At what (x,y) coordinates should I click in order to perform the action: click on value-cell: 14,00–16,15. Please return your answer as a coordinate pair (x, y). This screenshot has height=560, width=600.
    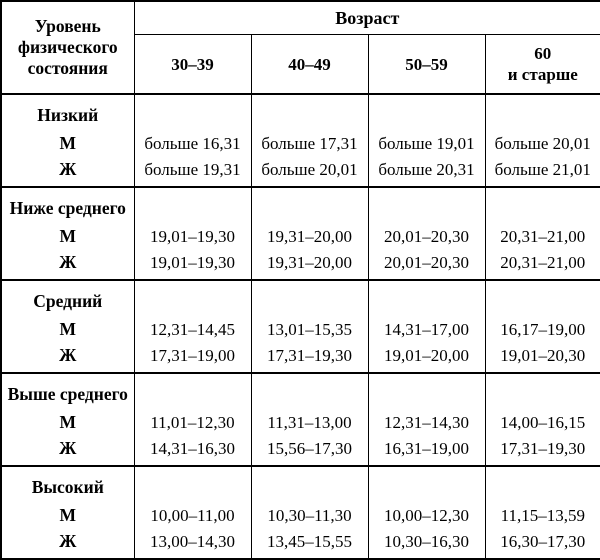
    Looking at the image, I should click on (542, 422).